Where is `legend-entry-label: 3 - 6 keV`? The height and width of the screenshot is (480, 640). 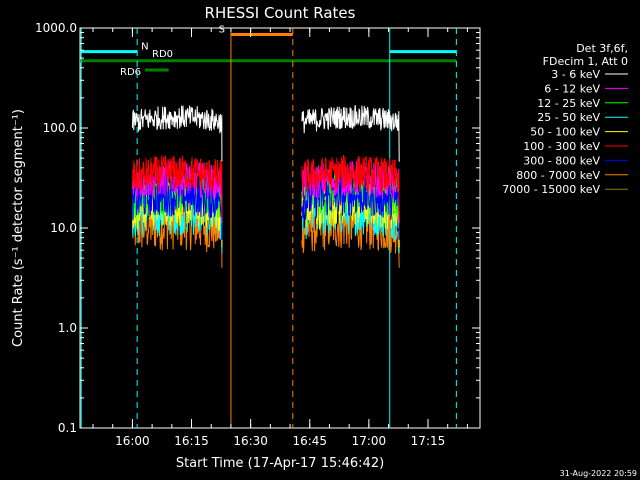 legend-entry-label: 3 - 6 keV is located at coordinates (575, 74).